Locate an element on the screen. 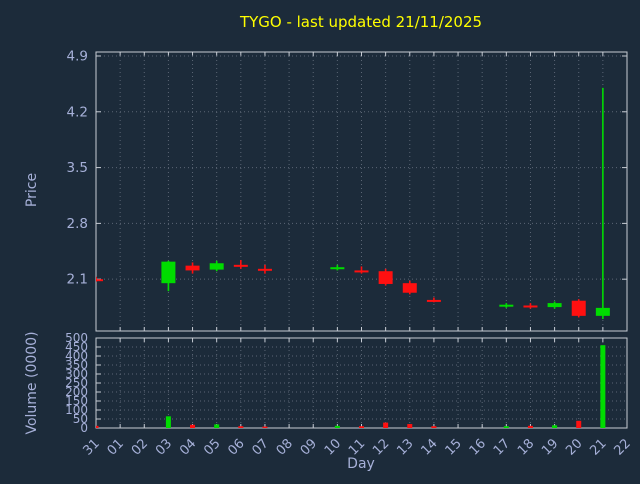 The height and width of the screenshot is (484, 640). volume-tick-label: 500 is located at coordinates (76, 338).